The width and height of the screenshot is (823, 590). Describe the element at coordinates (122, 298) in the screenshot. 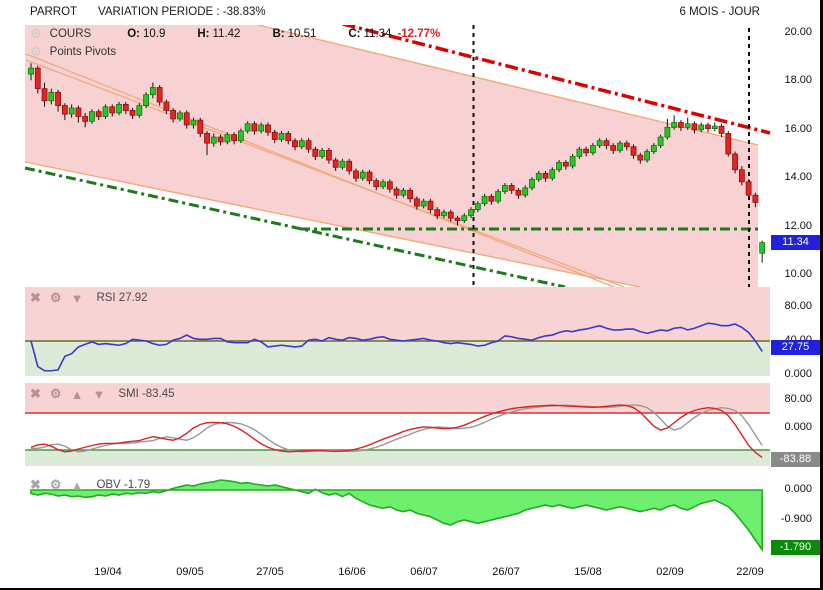

I see `rsi-title: RSI 27.92` at that location.